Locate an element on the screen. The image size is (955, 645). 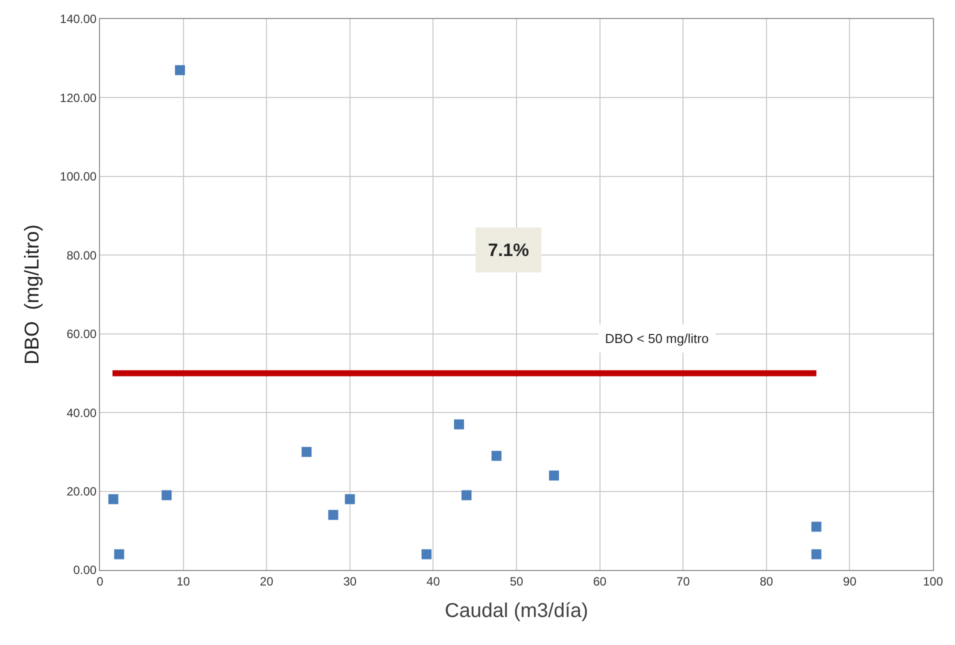
x-tick-label: 70 is located at coordinates (683, 581).